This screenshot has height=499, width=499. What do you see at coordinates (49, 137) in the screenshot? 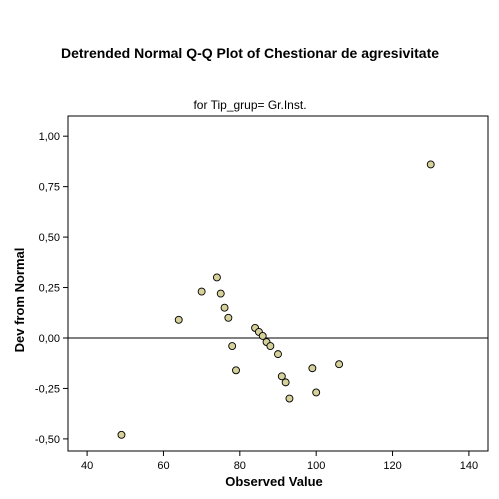
I see `y-tick-label: 1,00` at bounding box center [49, 137].